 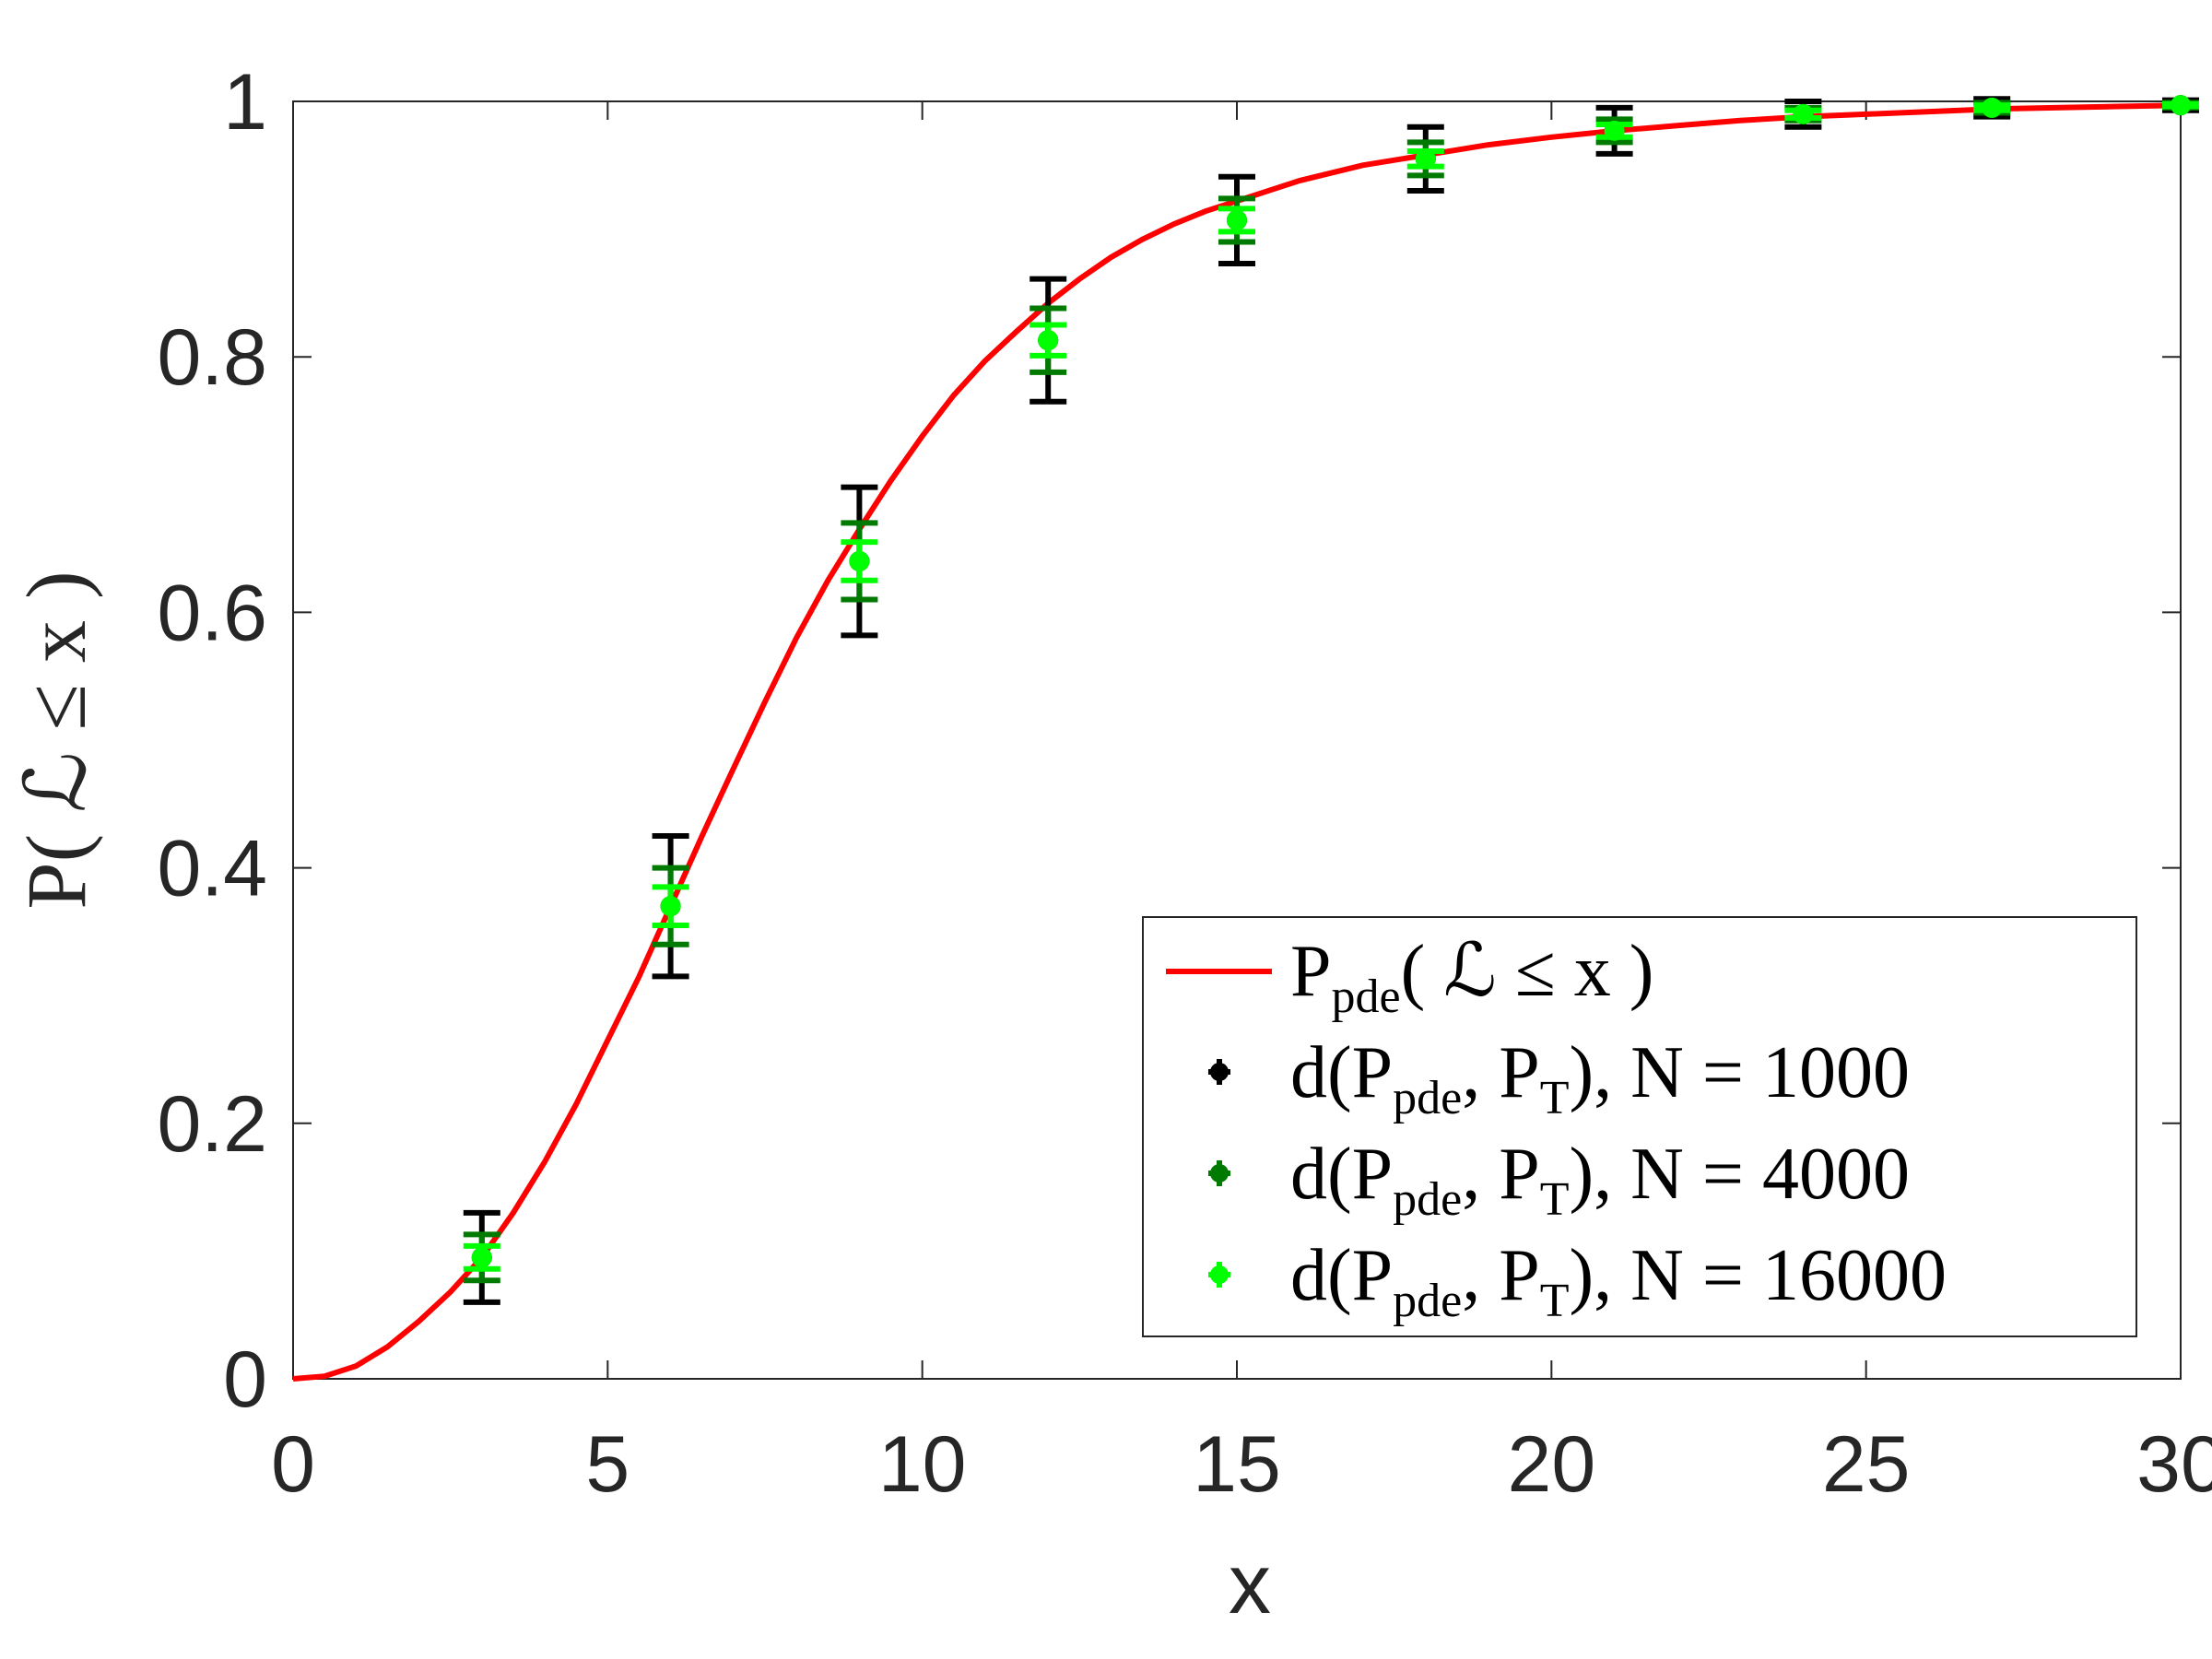 I want to click on legend-box, so click(x=1639, y=1126).